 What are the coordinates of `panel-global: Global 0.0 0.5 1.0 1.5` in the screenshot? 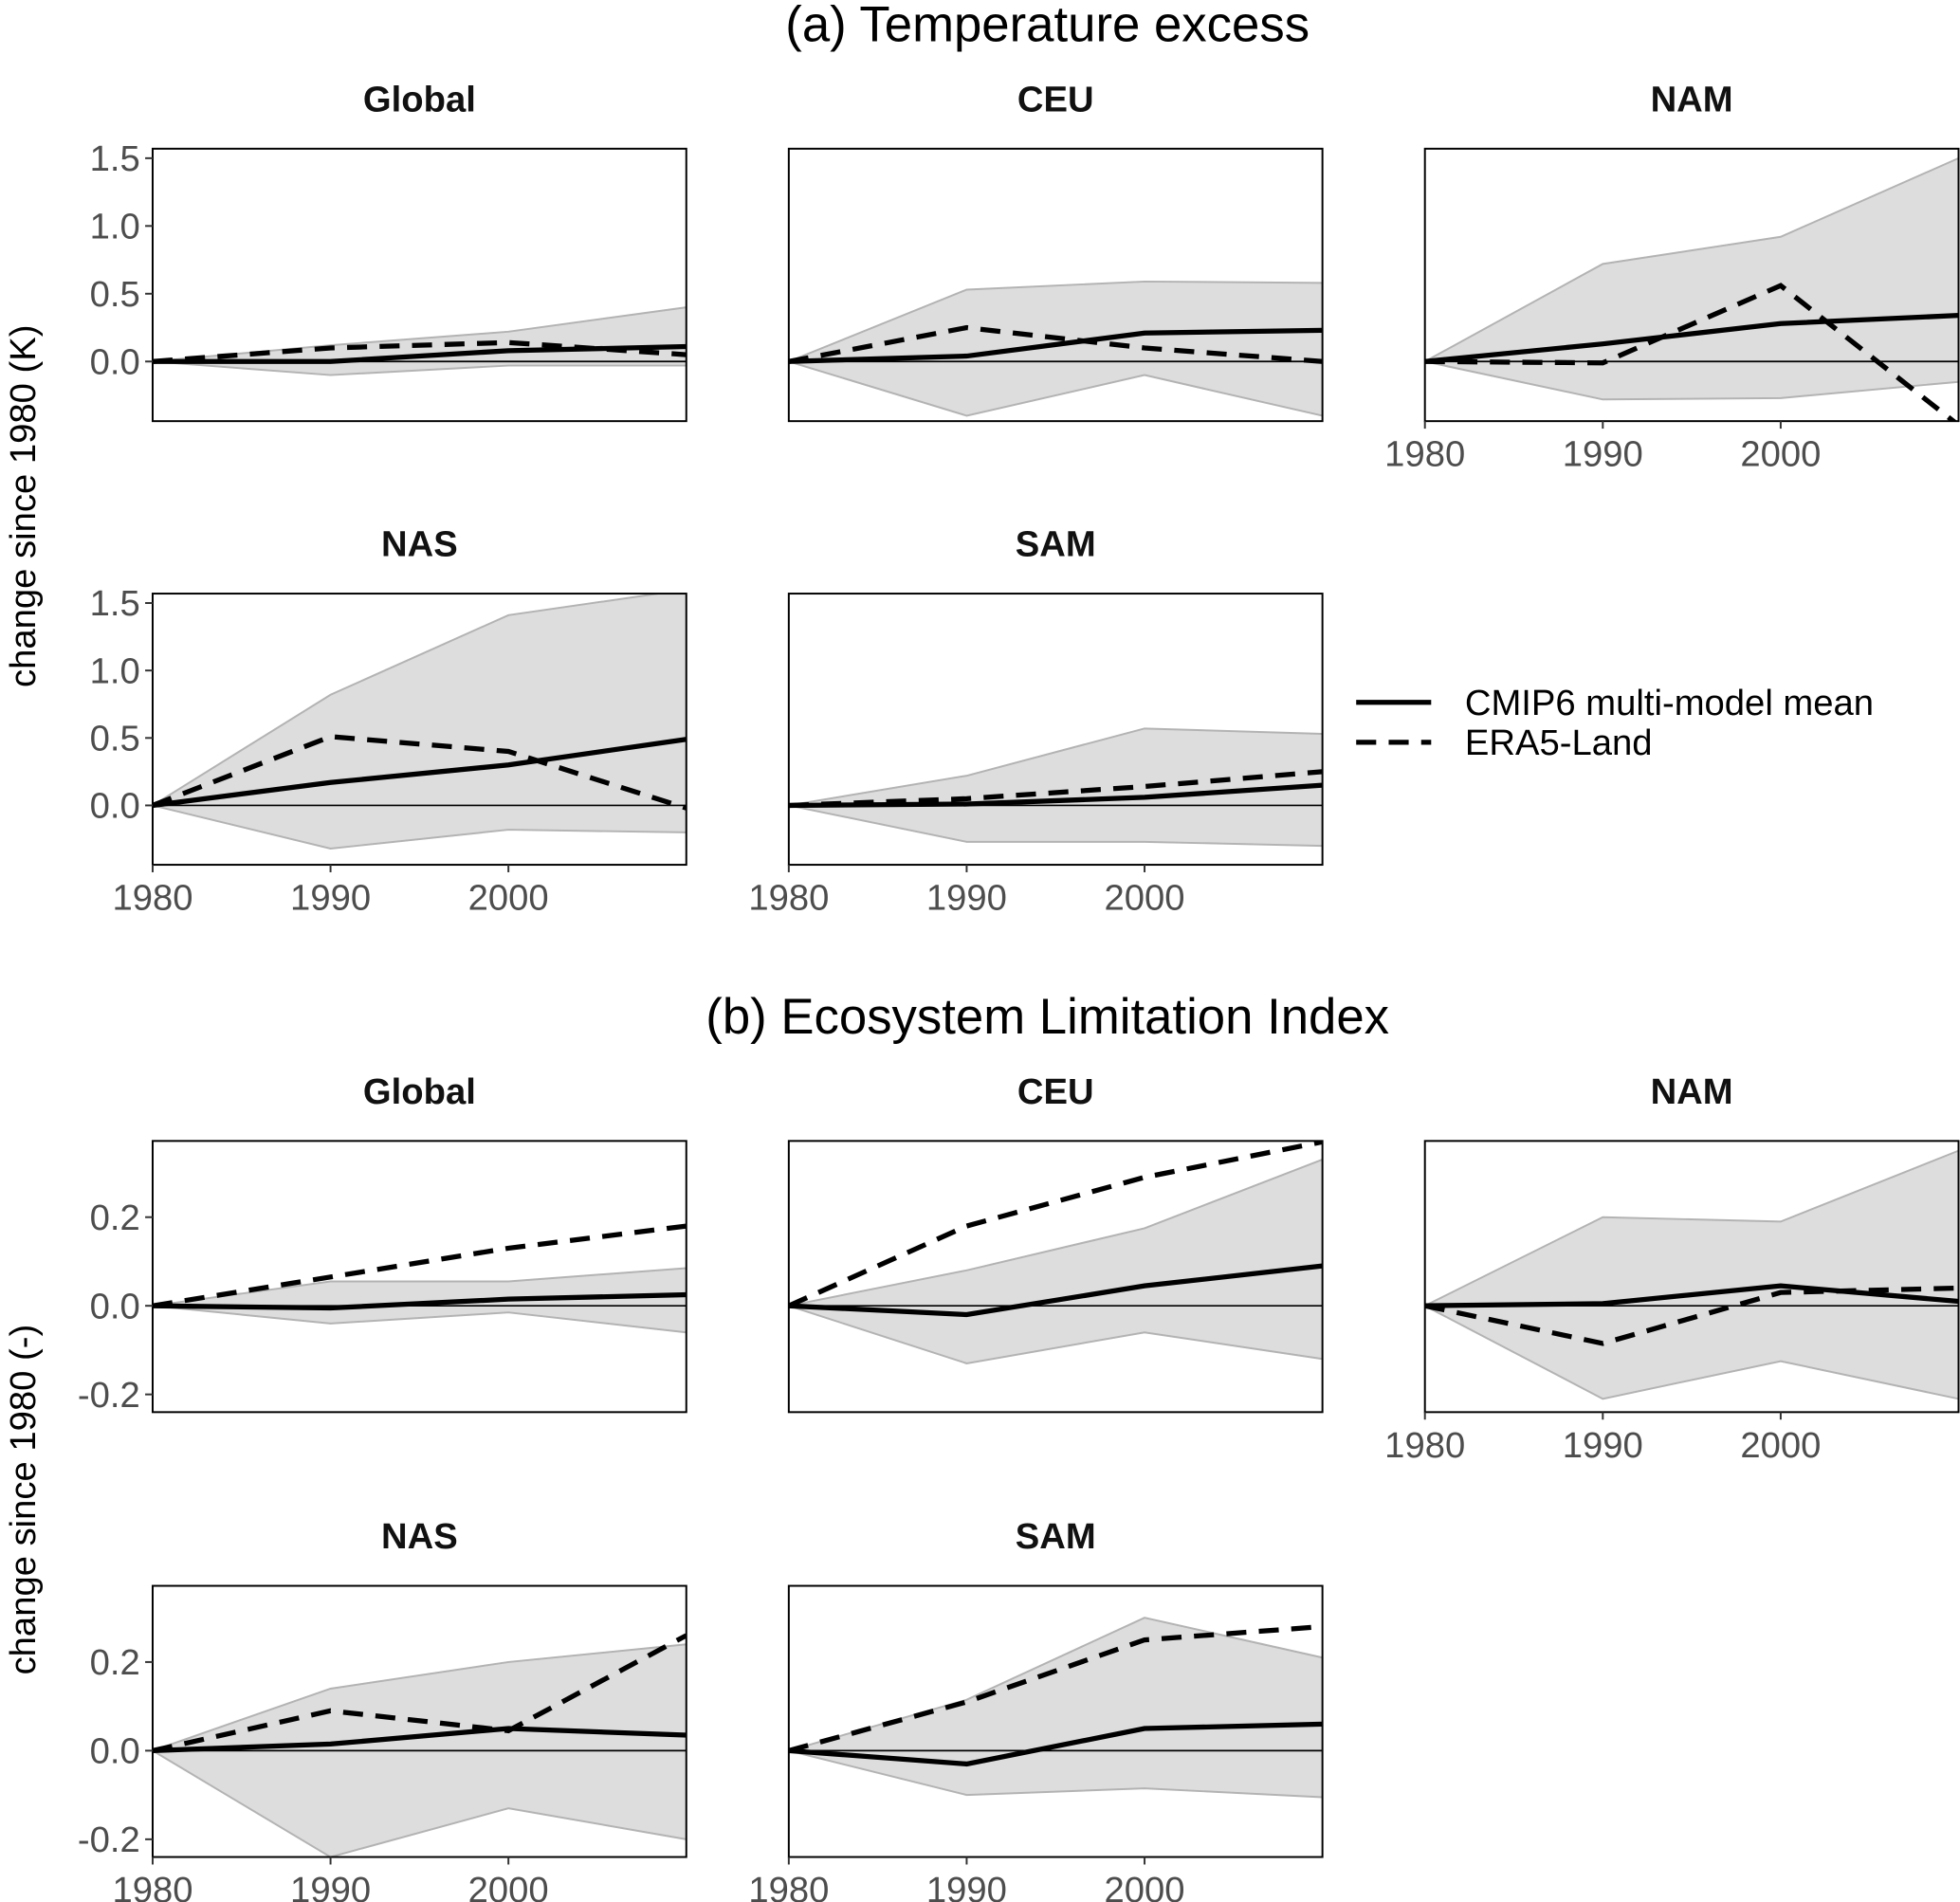 It's located at (388, 251).